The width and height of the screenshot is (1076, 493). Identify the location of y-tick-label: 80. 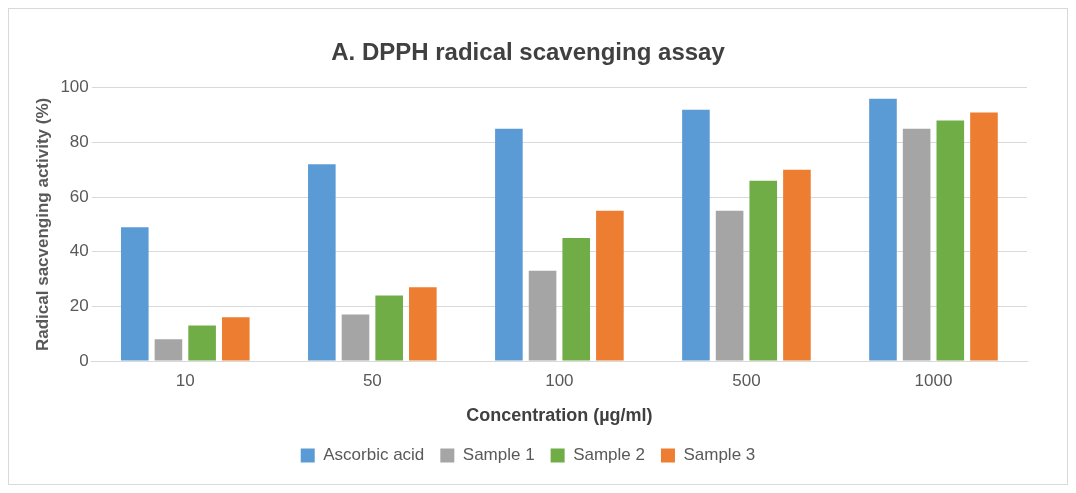
(79, 142).